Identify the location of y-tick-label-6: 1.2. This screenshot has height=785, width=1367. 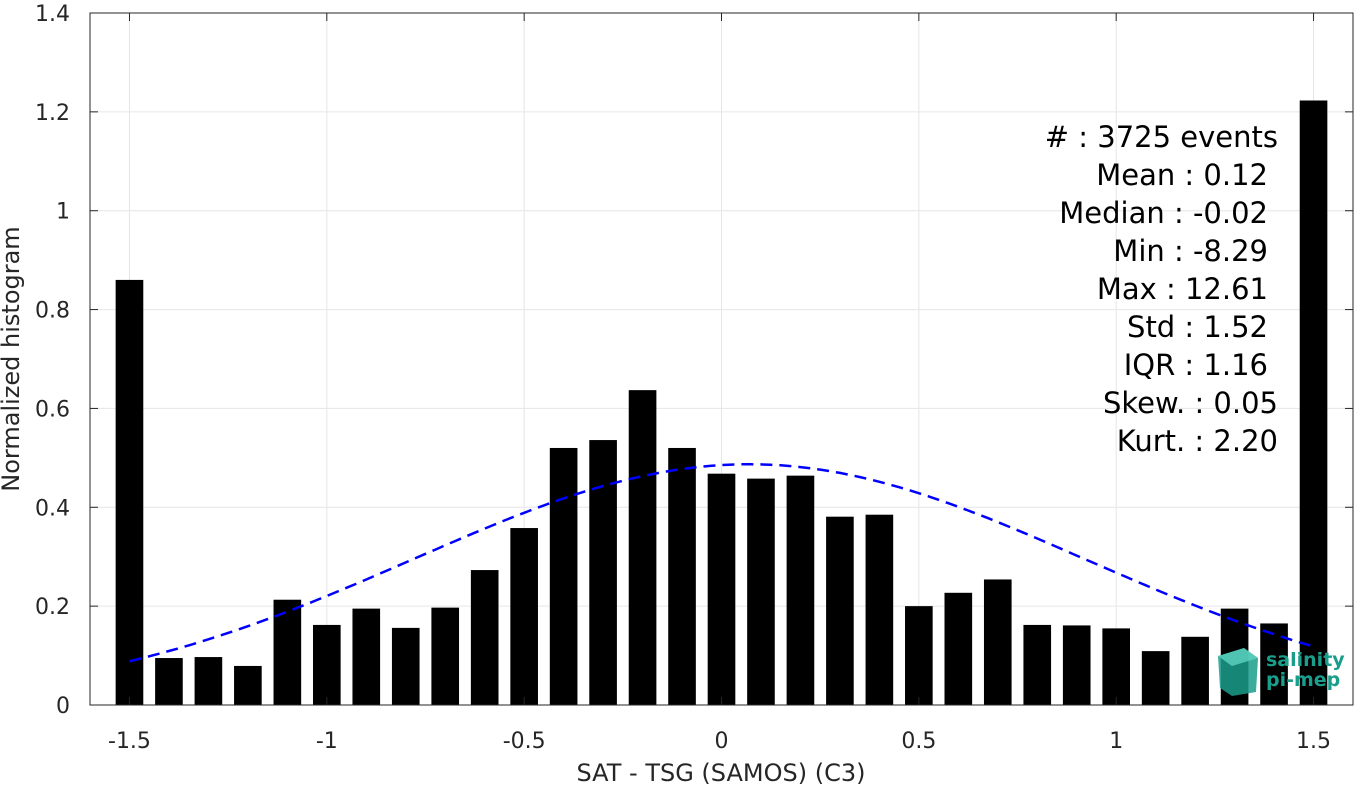
(52, 113).